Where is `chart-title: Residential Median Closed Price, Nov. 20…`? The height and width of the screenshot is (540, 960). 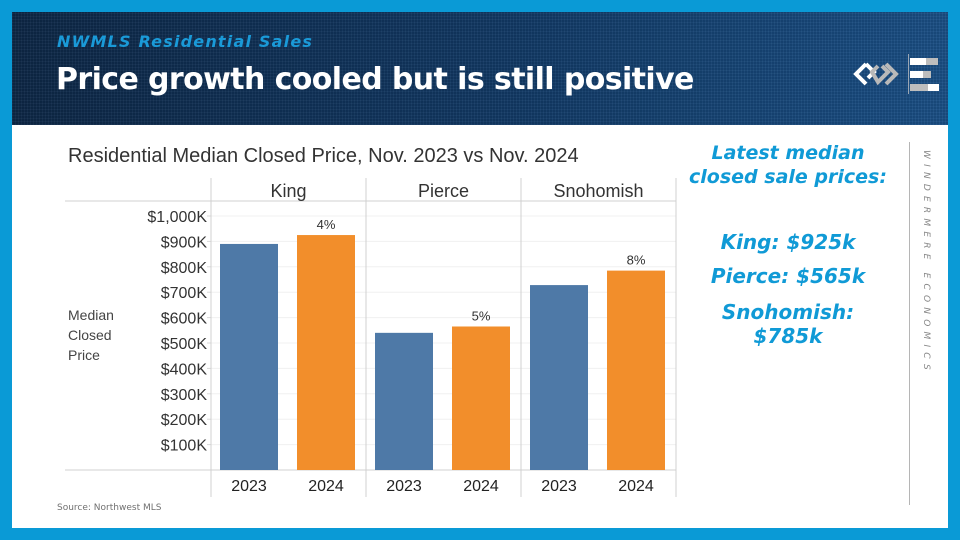
chart-title: Residential Median Closed Price, Nov. 20… is located at coordinates (323, 156).